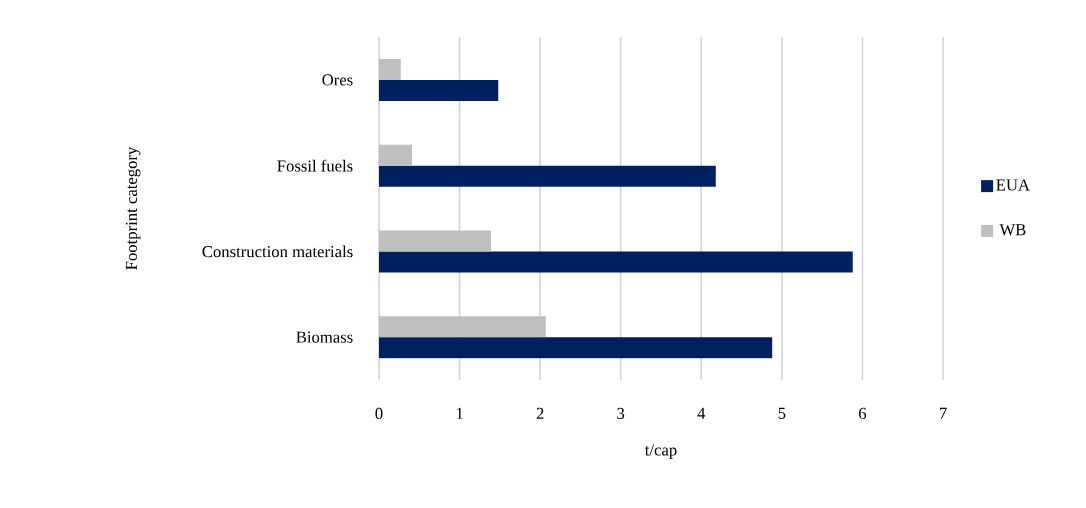 This screenshot has width=1086, height=508. Describe the element at coordinates (459, 413) in the screenshot. I see `x-tick-label: 1` at that location.